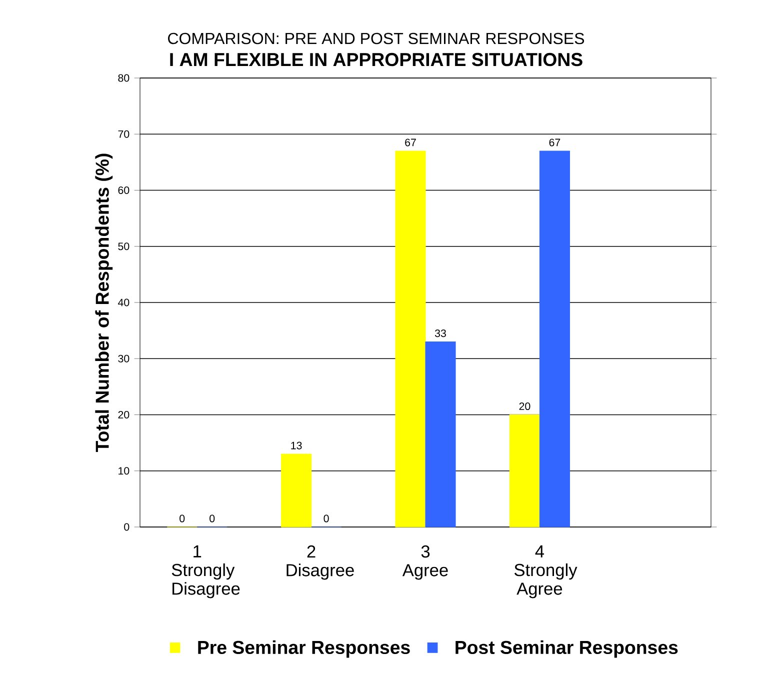 This screenshot has height=673, width=772. I want to click on y-tick-label: 60, so click(124, 190).